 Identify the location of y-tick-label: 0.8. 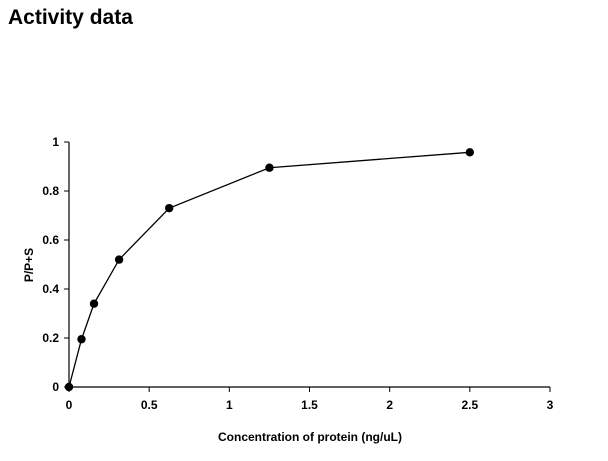
(50, 191).